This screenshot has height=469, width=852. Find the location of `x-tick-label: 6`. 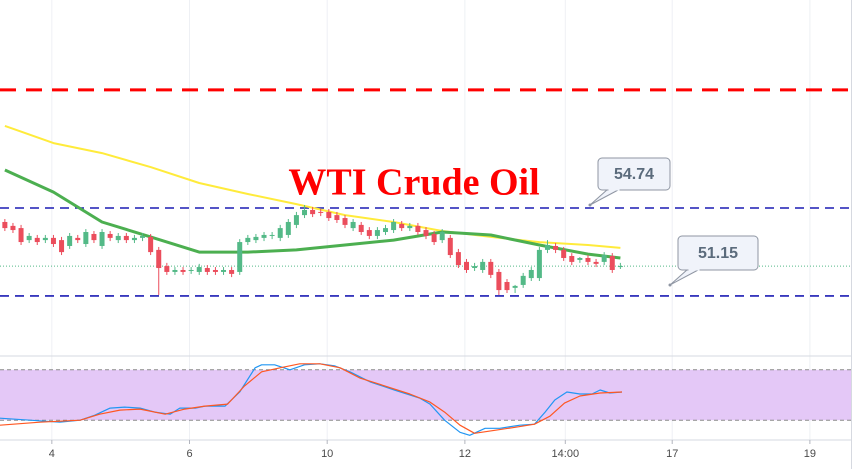

x-tick-label: 6 is located at coordinates (189, 454).